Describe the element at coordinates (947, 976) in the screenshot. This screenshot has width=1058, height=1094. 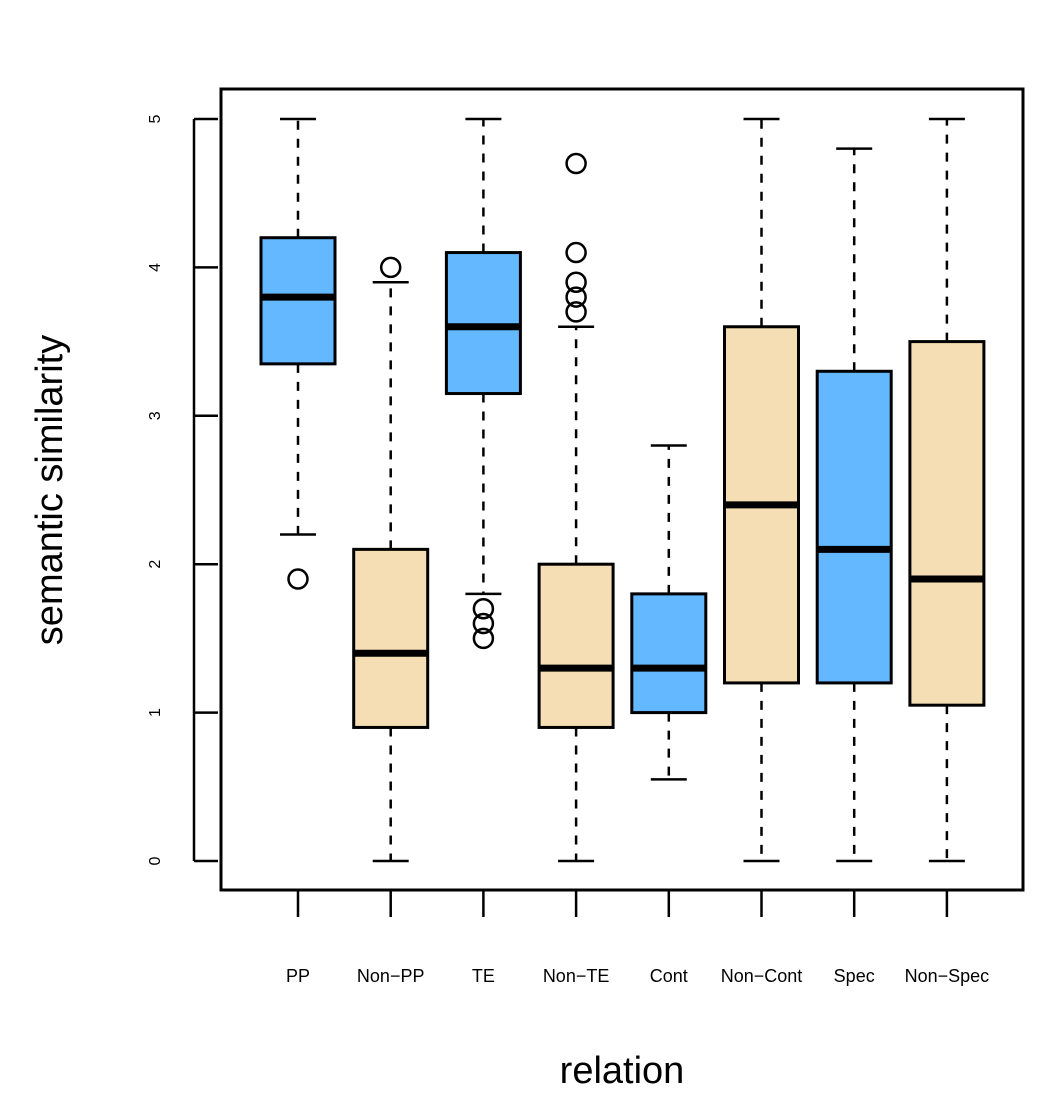
I see `x-tick-label: Non−Spec` at that location.